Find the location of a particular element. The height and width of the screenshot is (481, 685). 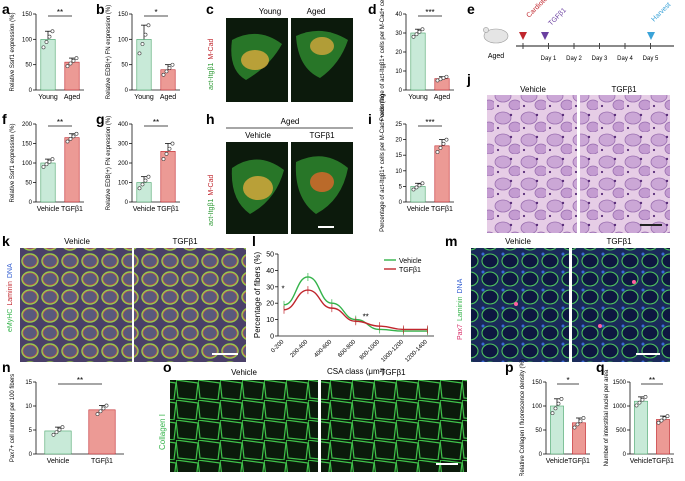

micrograph-j: Vehicle TGFβ1 is located at coordinates (578, 159).